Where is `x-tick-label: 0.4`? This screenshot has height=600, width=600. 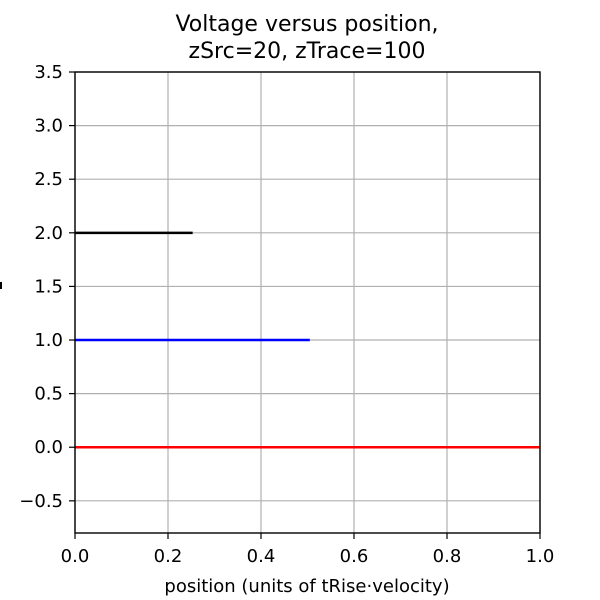 x-tick-label: 0.4 is located at coordinates (261, 556).